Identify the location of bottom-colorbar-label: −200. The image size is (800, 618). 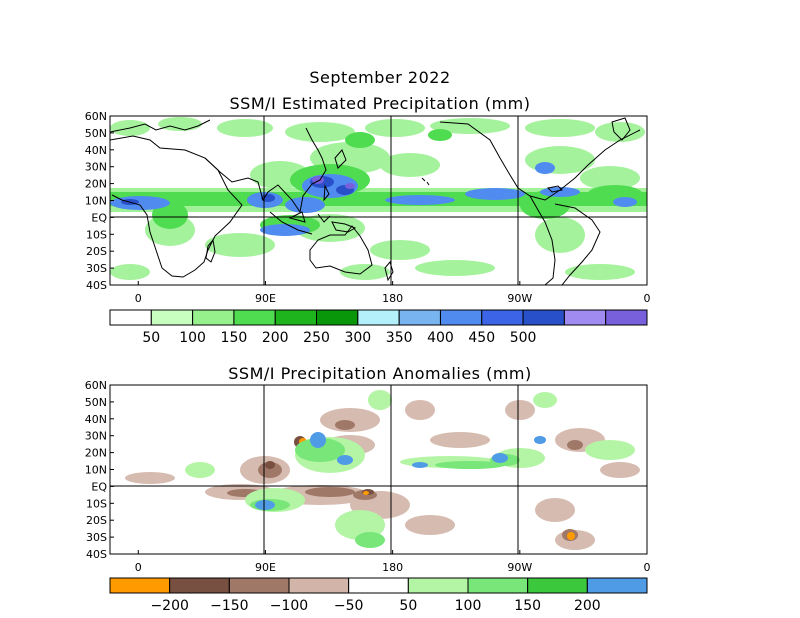
(169, 606).